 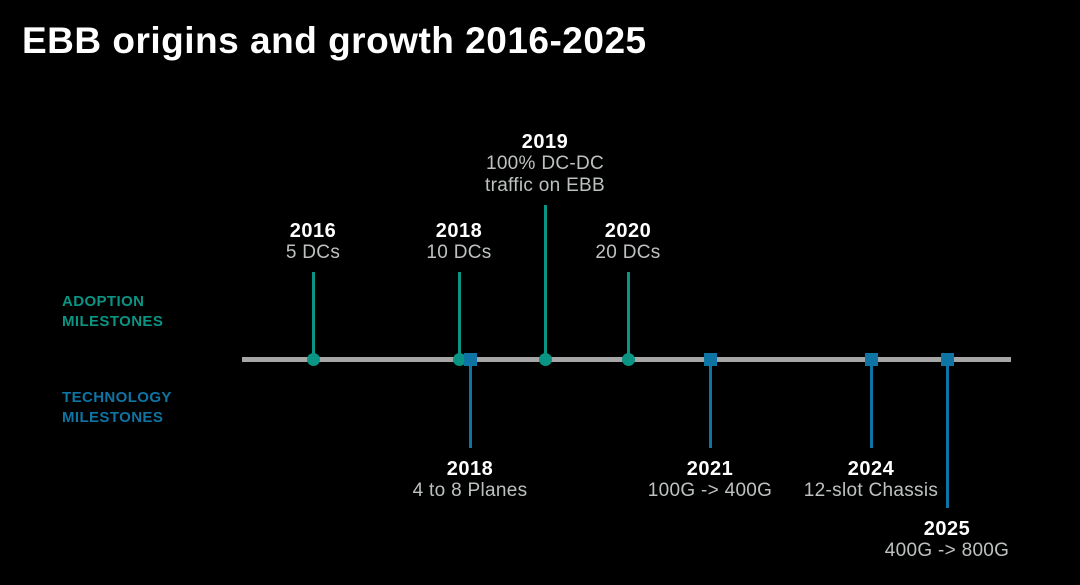 What do you see at coordinates (628, 359) in the screenshot?
I see `adoption-milestone-marker-2020` at bounding box center [628, 359].